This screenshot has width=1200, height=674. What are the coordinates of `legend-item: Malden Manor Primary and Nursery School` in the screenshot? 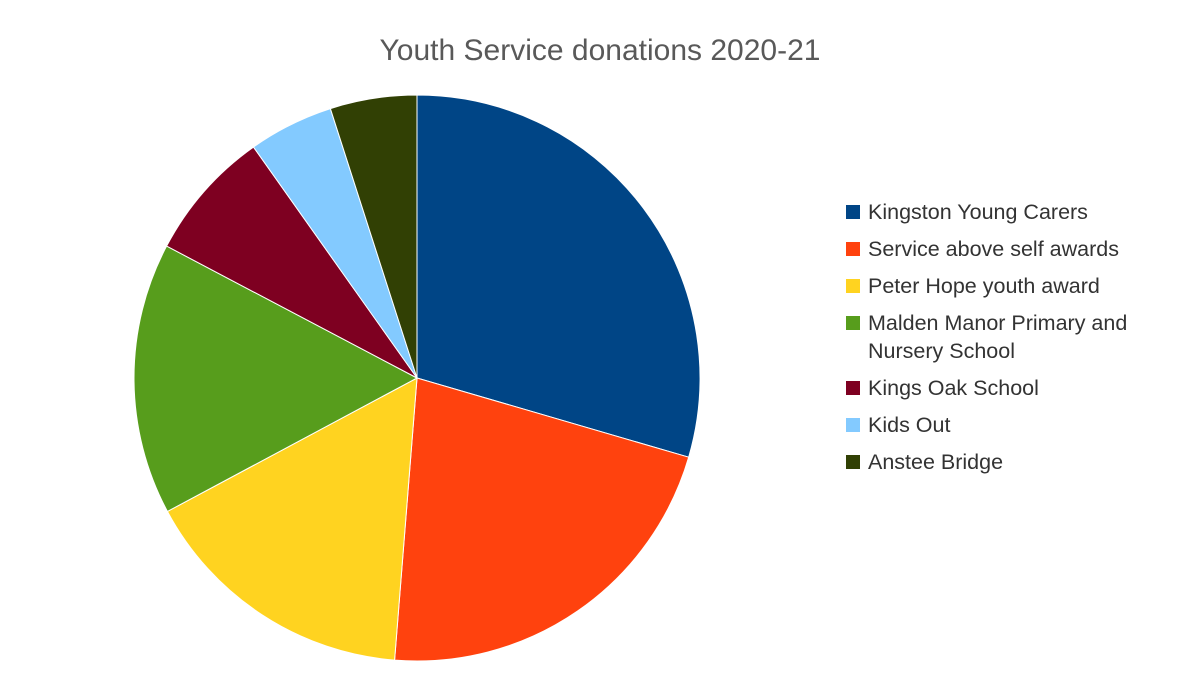 It's located at (1021, 337).